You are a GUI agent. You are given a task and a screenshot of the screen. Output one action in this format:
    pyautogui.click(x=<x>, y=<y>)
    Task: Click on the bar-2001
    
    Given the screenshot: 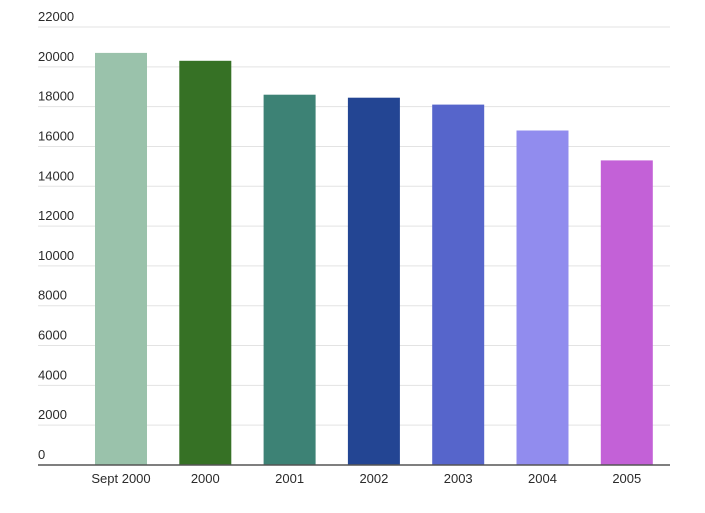 What is the action you would take?
    pyautogui.click(x=289, y=279)
    